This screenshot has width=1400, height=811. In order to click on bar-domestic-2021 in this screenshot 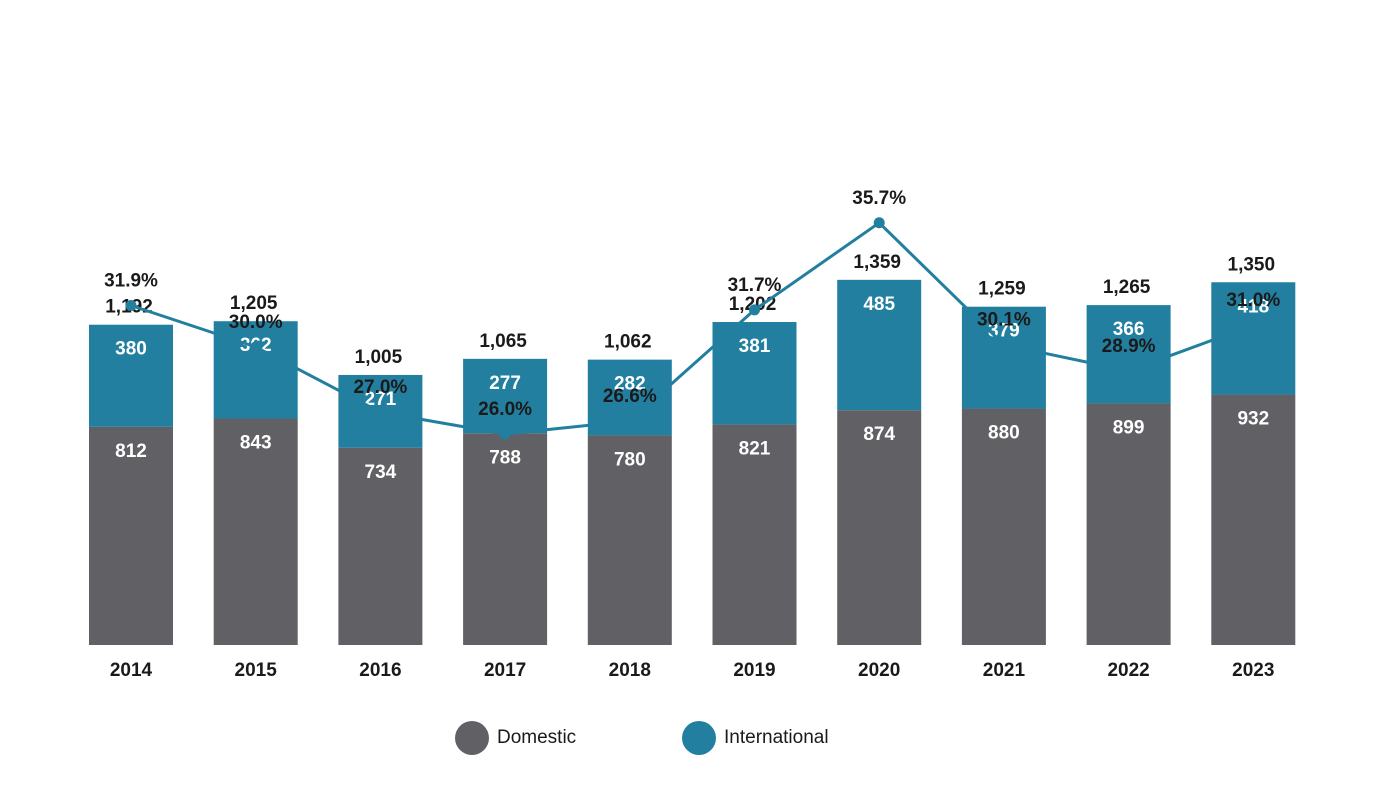, I will do `click(1003, 526)`.